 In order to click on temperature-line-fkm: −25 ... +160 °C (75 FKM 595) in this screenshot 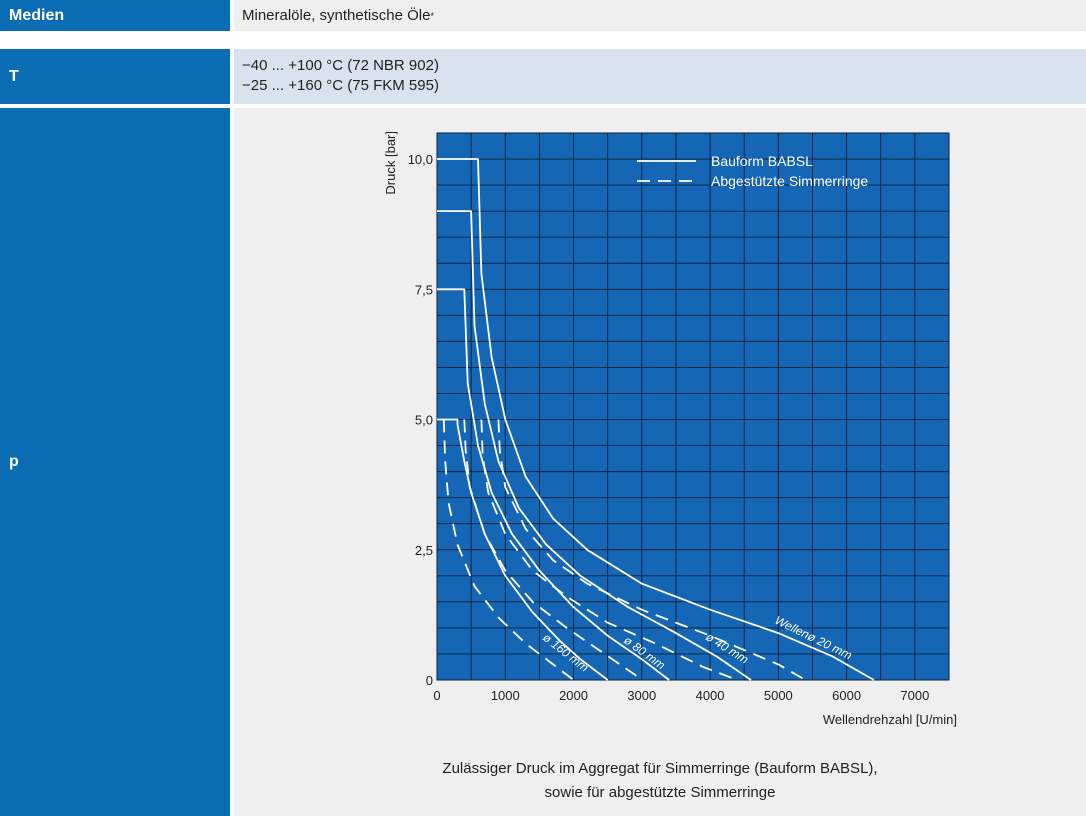, I will do `click(340, 85)`.